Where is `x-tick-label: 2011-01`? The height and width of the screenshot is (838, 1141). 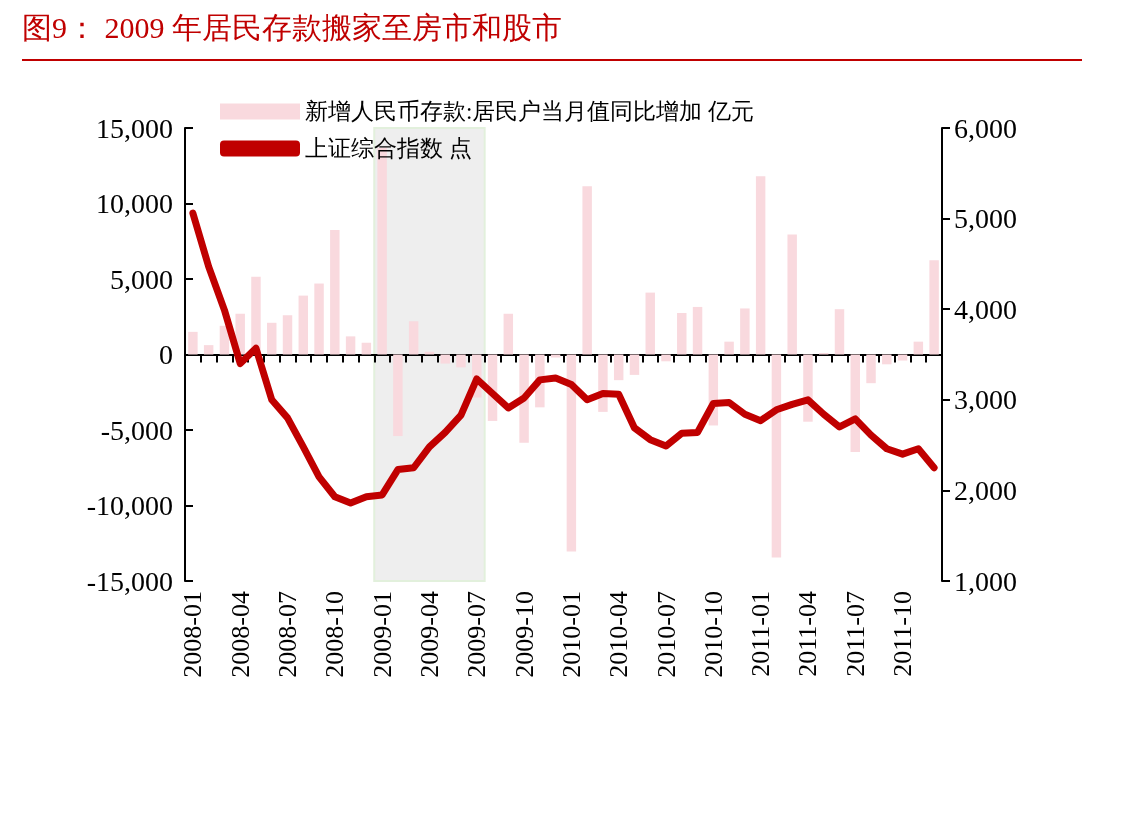
x-tick-label: 2011-01 is located at coordinates (761, 634).